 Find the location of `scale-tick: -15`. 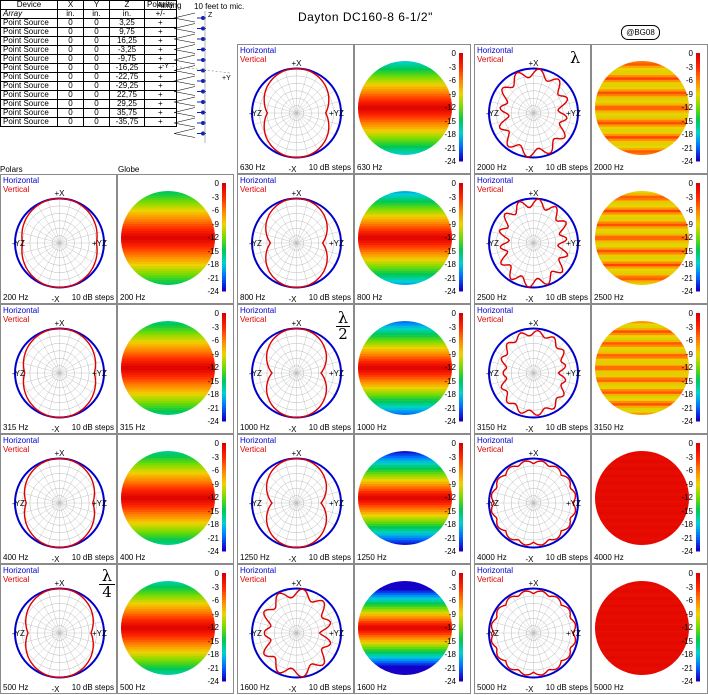

scale-tick: -15 is located at coordinates (213, 381).